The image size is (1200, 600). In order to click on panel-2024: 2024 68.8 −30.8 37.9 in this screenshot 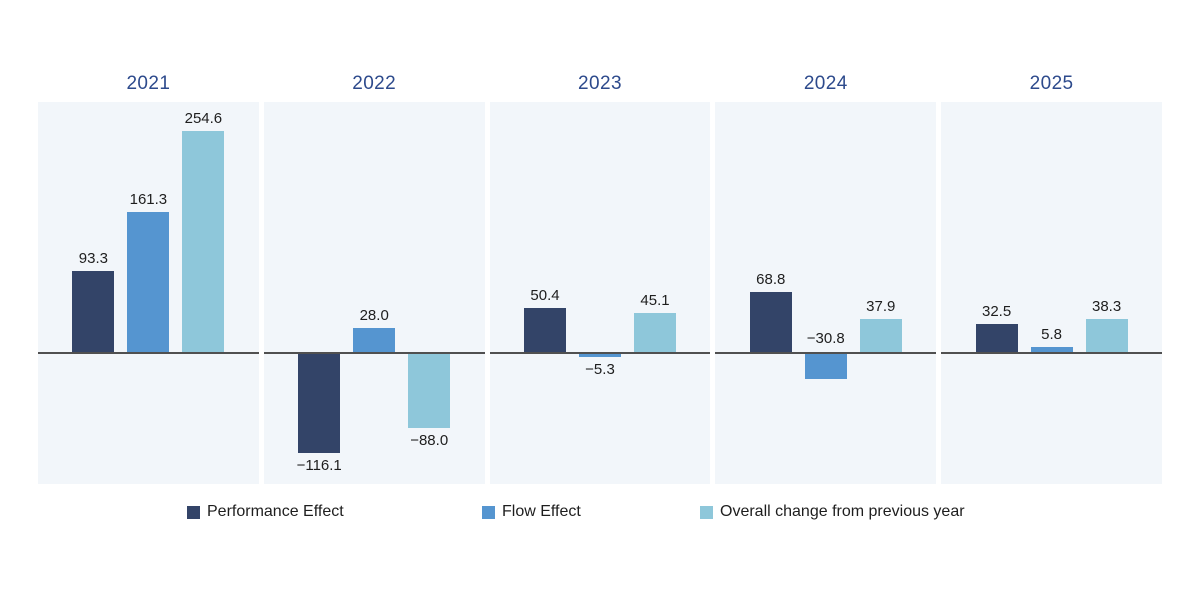, I will do `click(826, 278)`.